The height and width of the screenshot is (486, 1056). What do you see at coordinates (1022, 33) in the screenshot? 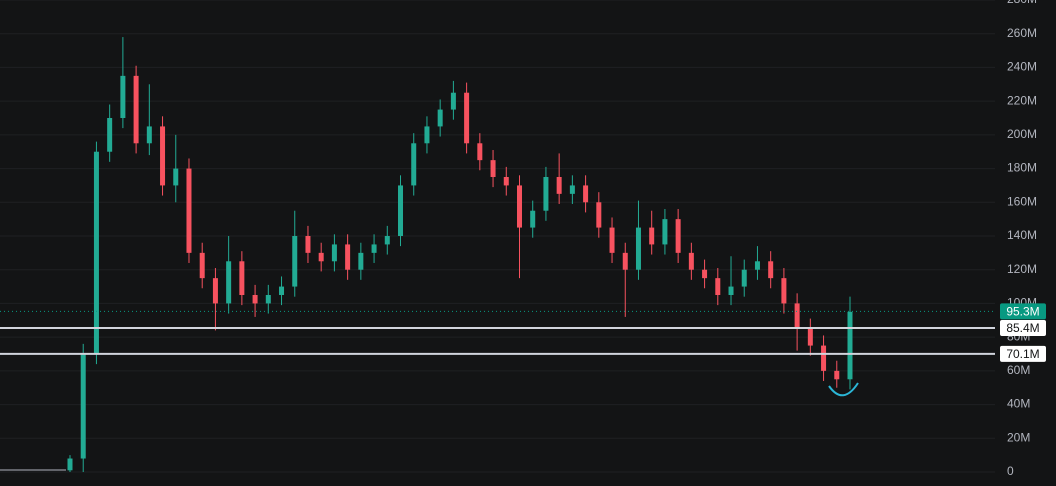
I see `y-tick-label: 260M` at bounding box center [1022, 33].